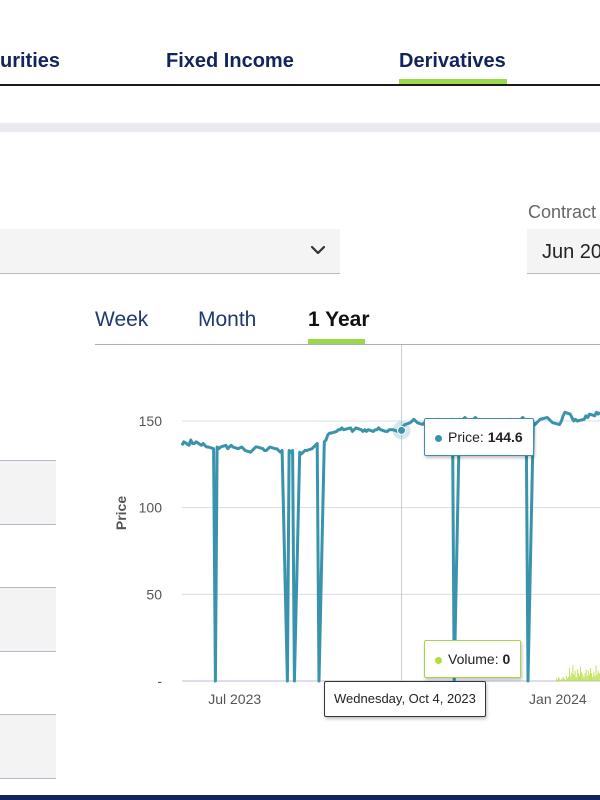 This screenshot has width=600, height=800. I want to click on volume-bars, so click(578, 673).